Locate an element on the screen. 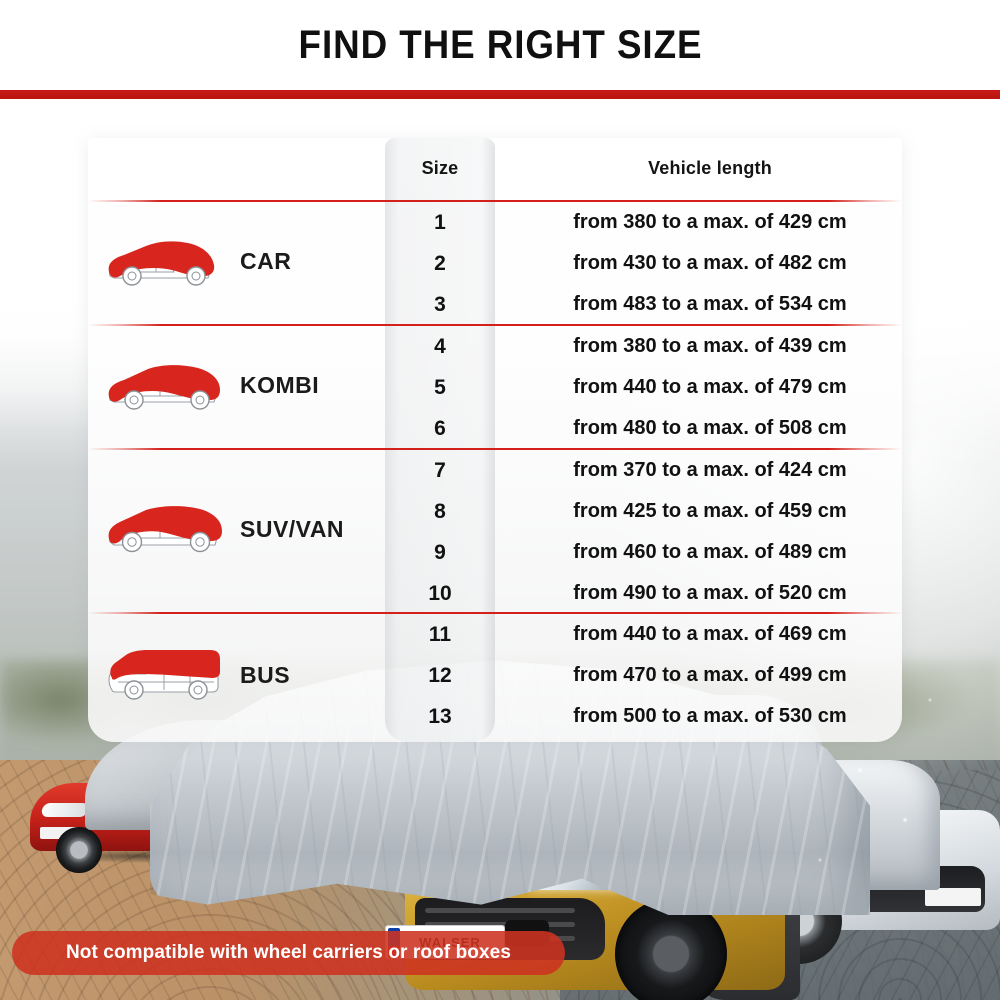 Image resolution: width=1000 pixels, height=1000 pixels. category-kombi: KOMBI is located at coordinates (243, 385).